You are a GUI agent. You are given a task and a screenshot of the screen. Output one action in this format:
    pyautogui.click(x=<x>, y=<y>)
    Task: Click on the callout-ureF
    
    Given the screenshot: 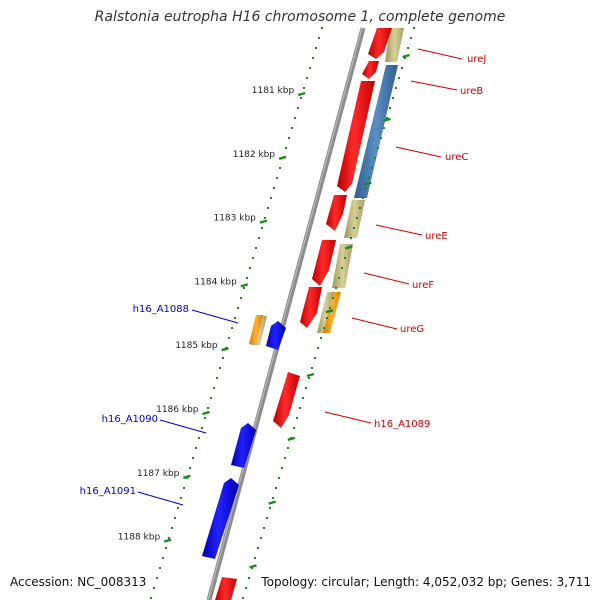 What is the action you would take?
    pyautogui.click(x=386, y=278)
    